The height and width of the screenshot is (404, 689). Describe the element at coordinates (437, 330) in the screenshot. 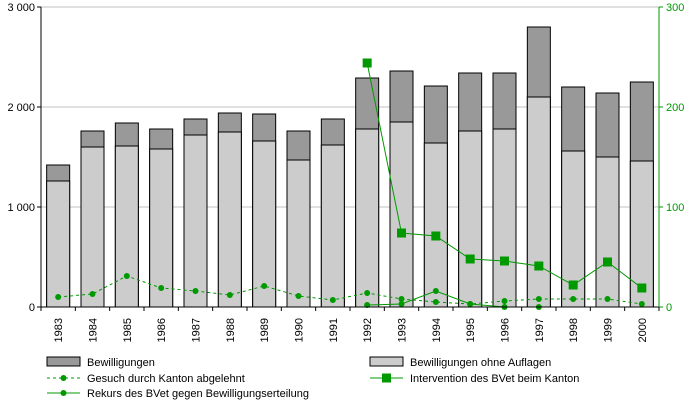

I see `x-tick-label: 1994` at that location.